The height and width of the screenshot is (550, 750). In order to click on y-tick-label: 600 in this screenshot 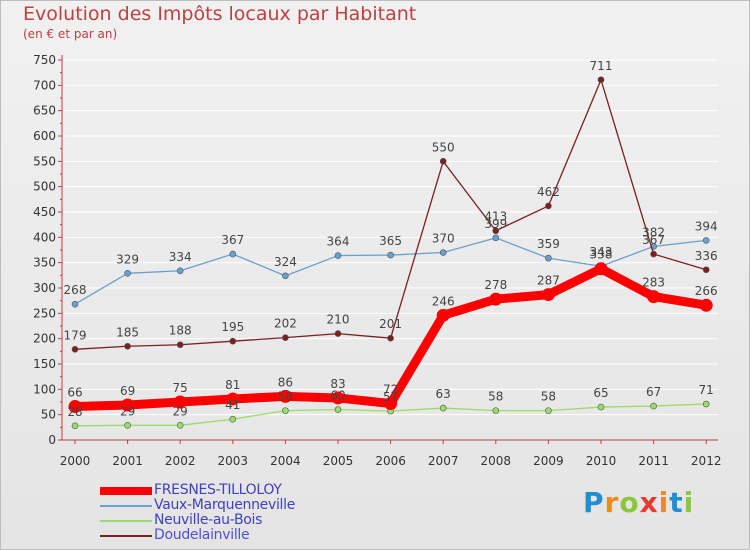, I will do `click(44, 136)`.